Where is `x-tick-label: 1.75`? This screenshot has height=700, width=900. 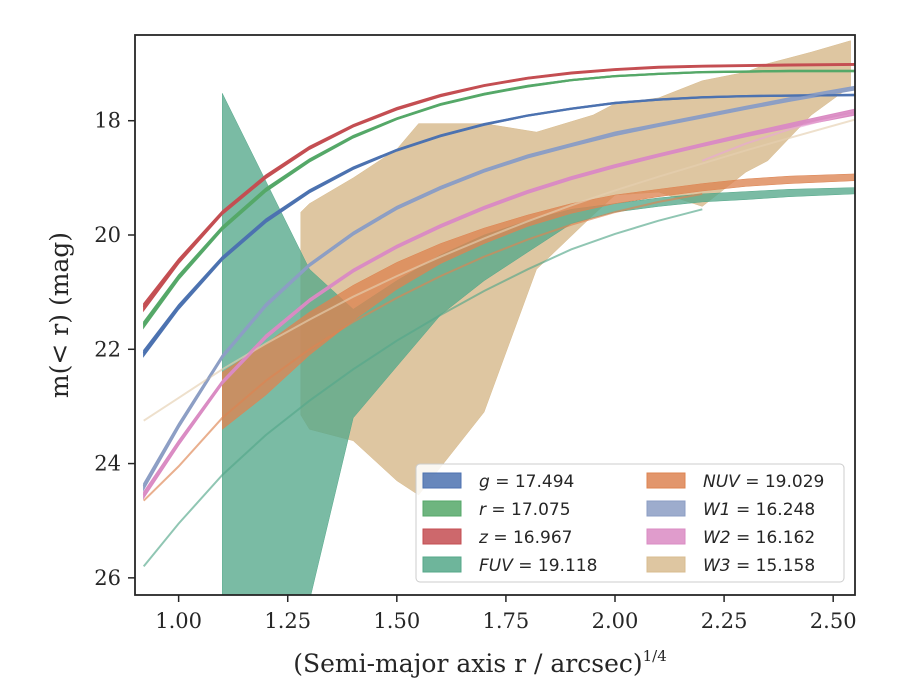
x-tick-label: 1.75 is located at coordinates (506, 621).